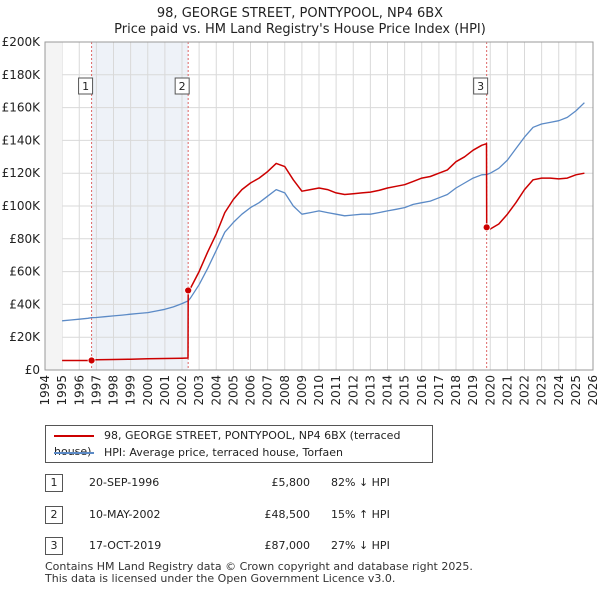 The image size is (600, 590). Describe the element at coordinates (456, 390) in the screenshot. I see `x-tick-label: 2018` at that location.